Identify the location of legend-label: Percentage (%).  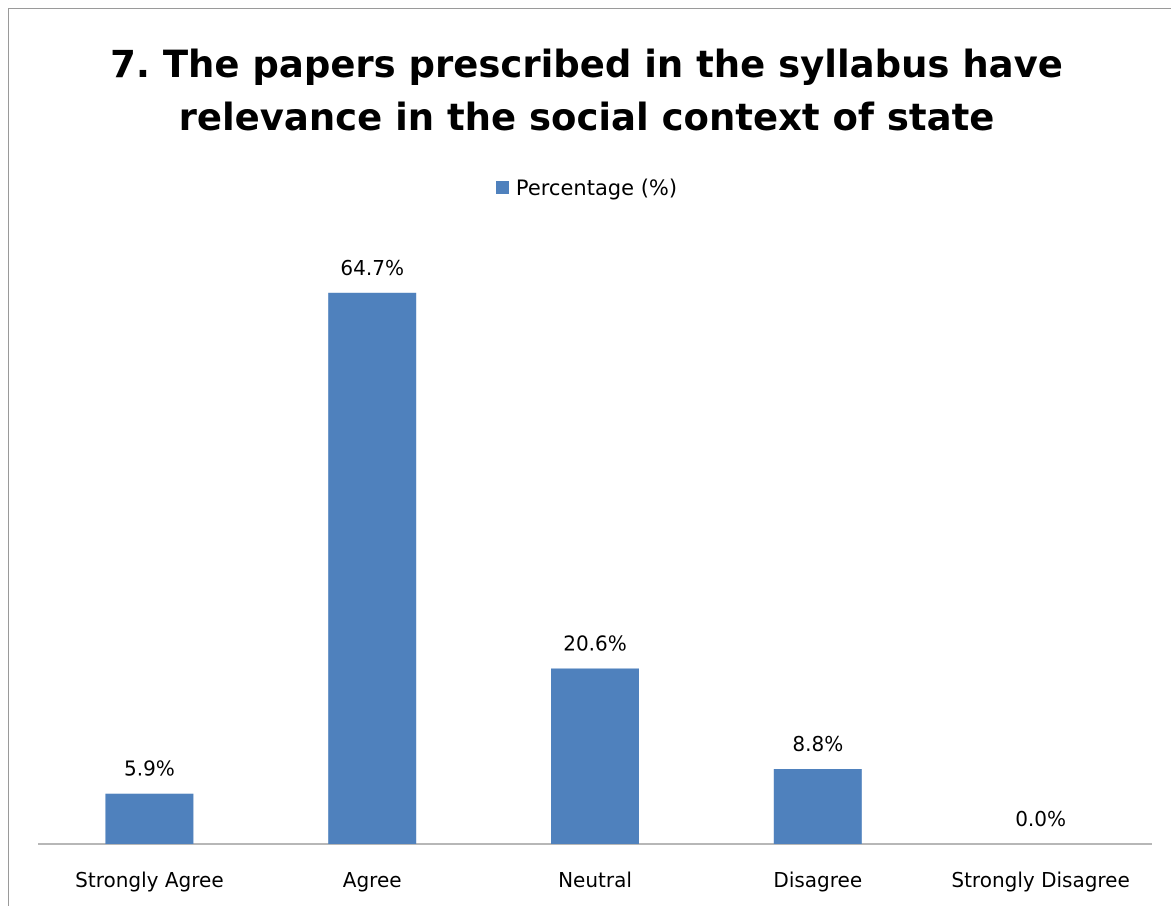
(596, 188).